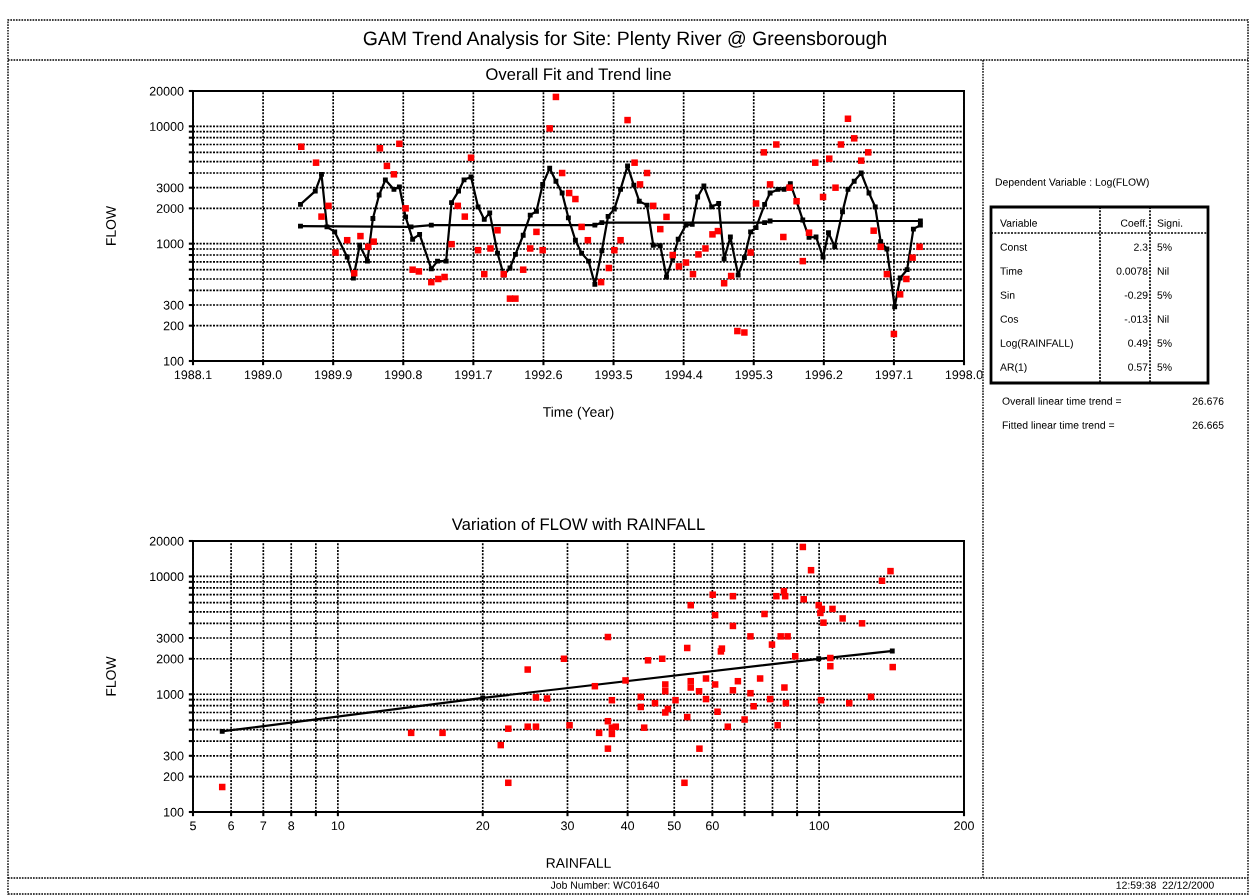 This screenshot has height=896, width=1250. Describe the element at coordinates (824, 375) in the screenshot. I see `x-tick-label: 1996.2` at that location.